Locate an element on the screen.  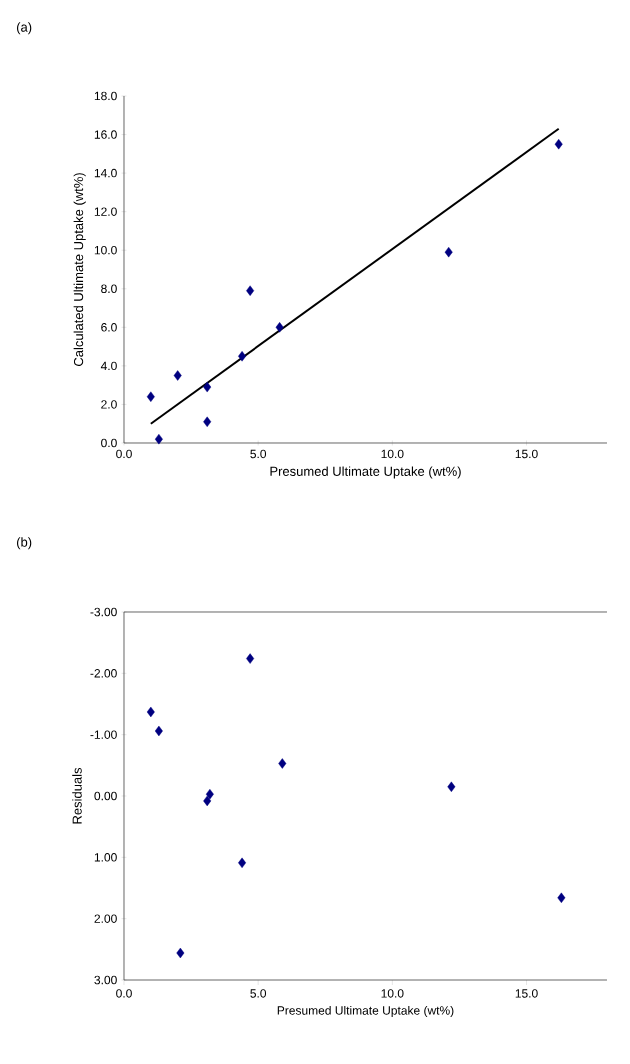
y-tick-label: 3.00 is located at coordinates (105, 980).